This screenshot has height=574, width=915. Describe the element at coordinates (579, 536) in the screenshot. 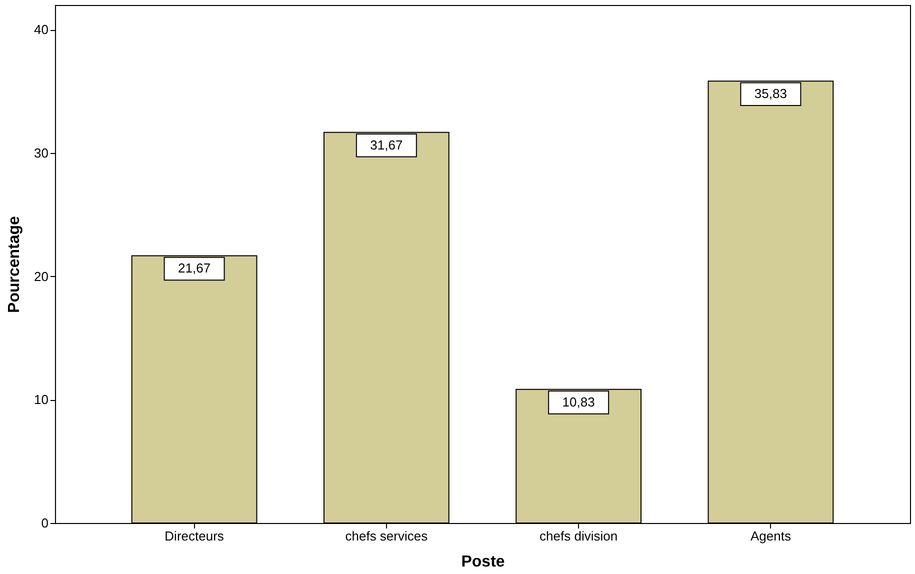

I see `x-tick-label: chefs division` at that location.